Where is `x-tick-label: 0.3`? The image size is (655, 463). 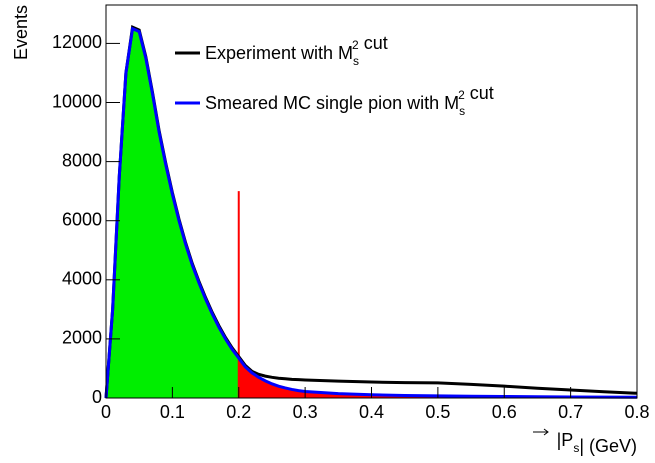
x-tick-label: 0.3 is located at coordinates (305, 412).